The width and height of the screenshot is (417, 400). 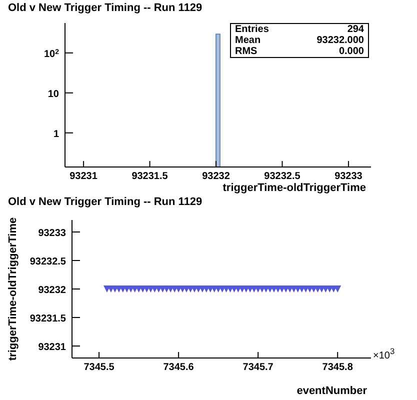 I want to click on y-tick-label: 10, so click(x=54, y=94).